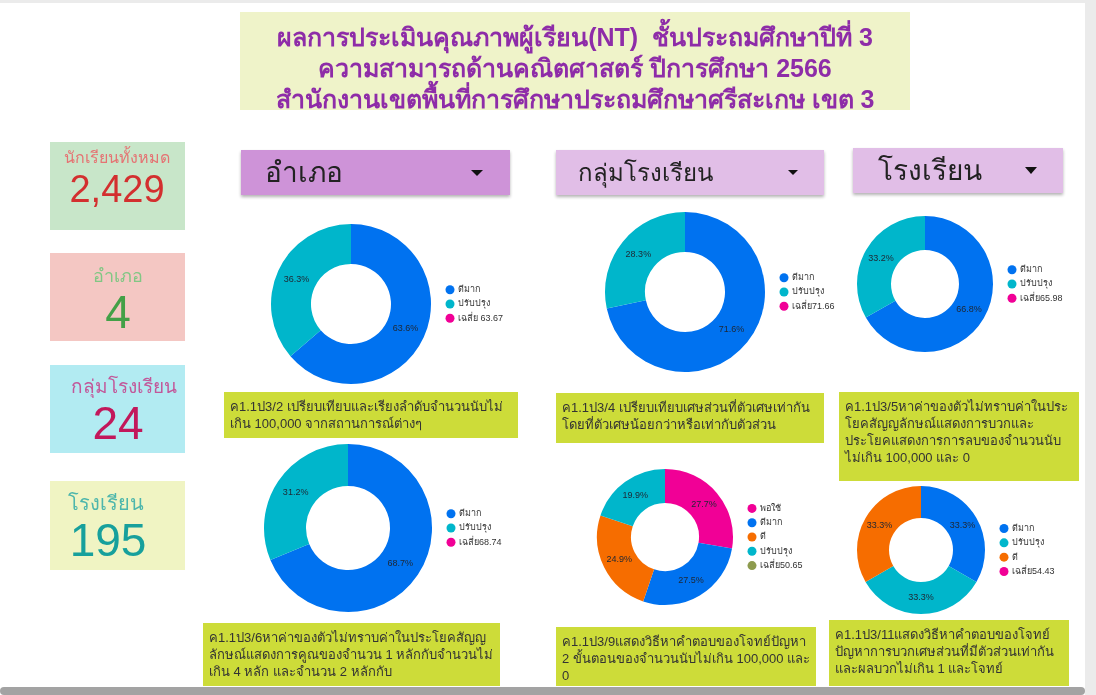  I want to click on text: 24, so click(118, 424).